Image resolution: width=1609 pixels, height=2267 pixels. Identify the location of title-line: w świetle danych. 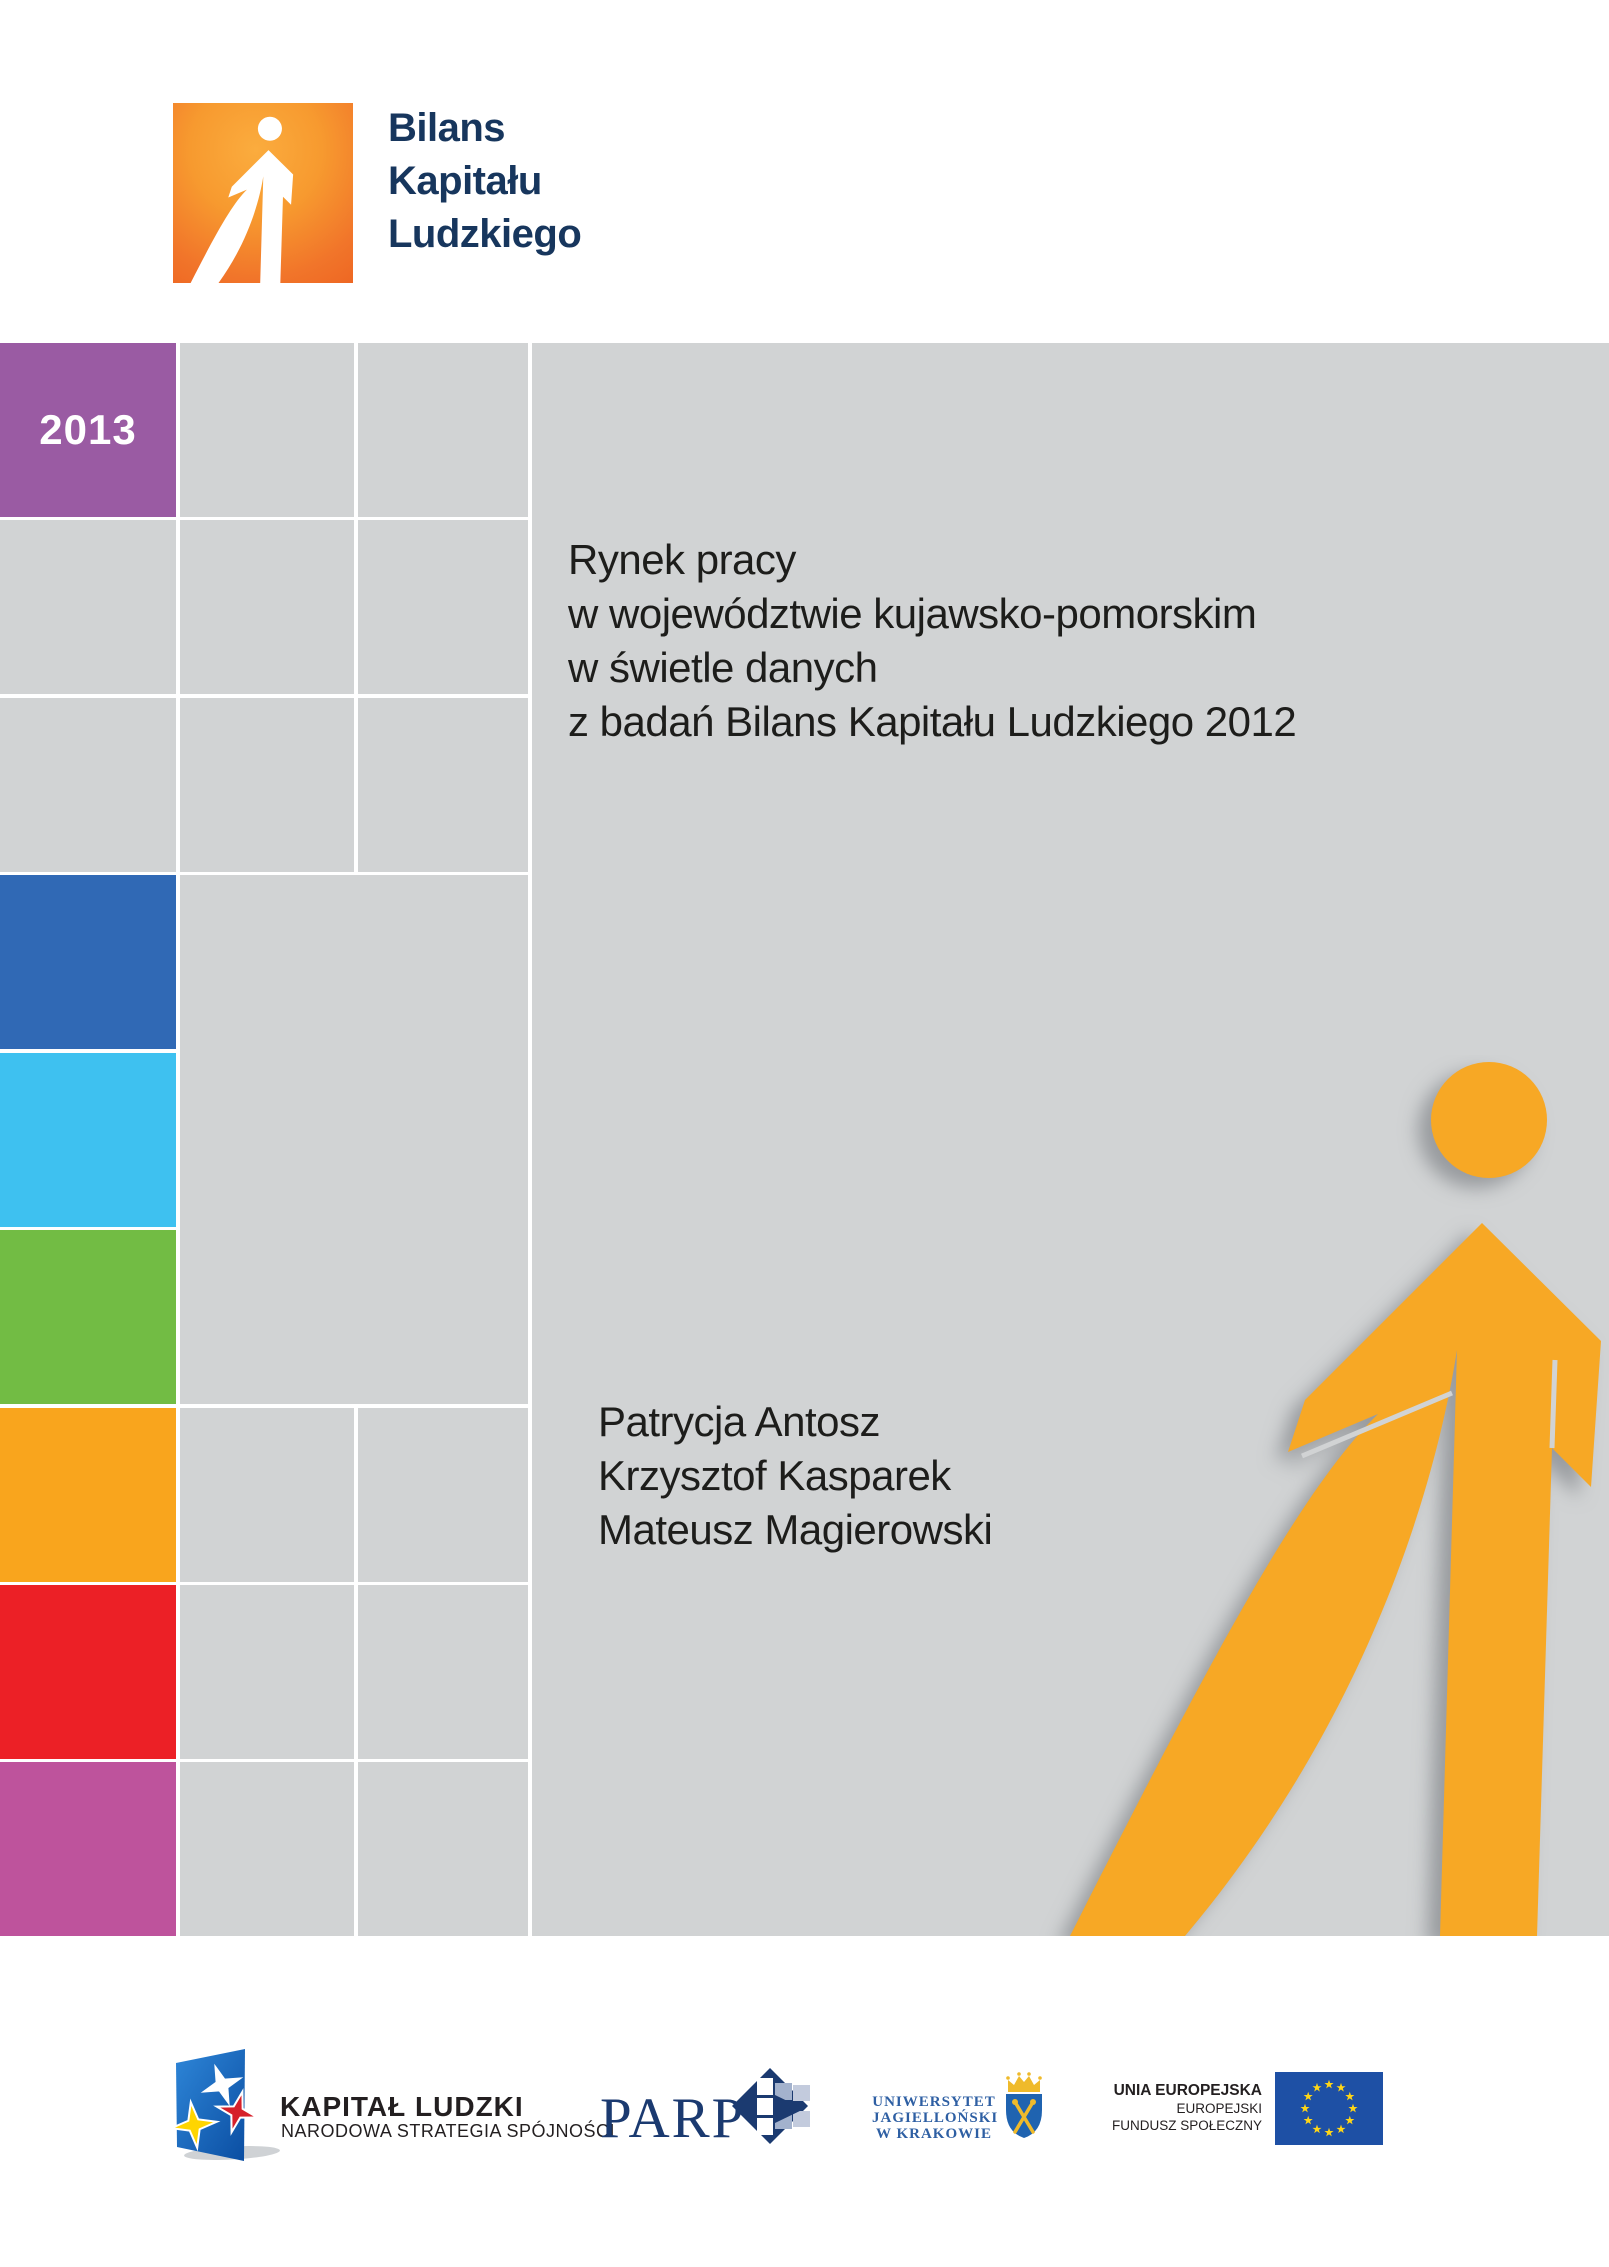
(723, 667).